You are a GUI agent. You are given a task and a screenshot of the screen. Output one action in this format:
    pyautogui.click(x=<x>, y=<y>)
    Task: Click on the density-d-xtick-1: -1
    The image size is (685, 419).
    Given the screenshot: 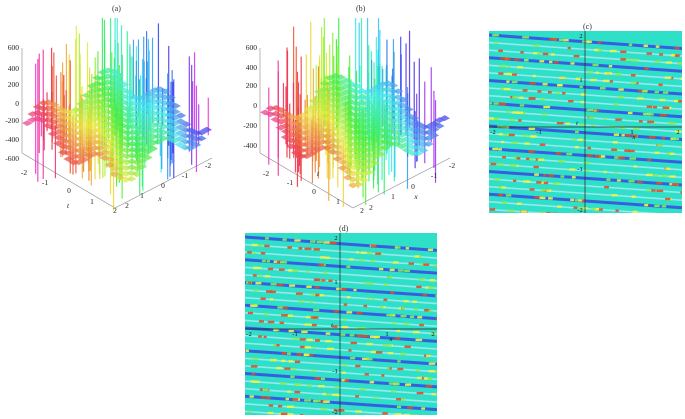 What is the action you would take?
    pyautogui.click(x=294, y=334)
    